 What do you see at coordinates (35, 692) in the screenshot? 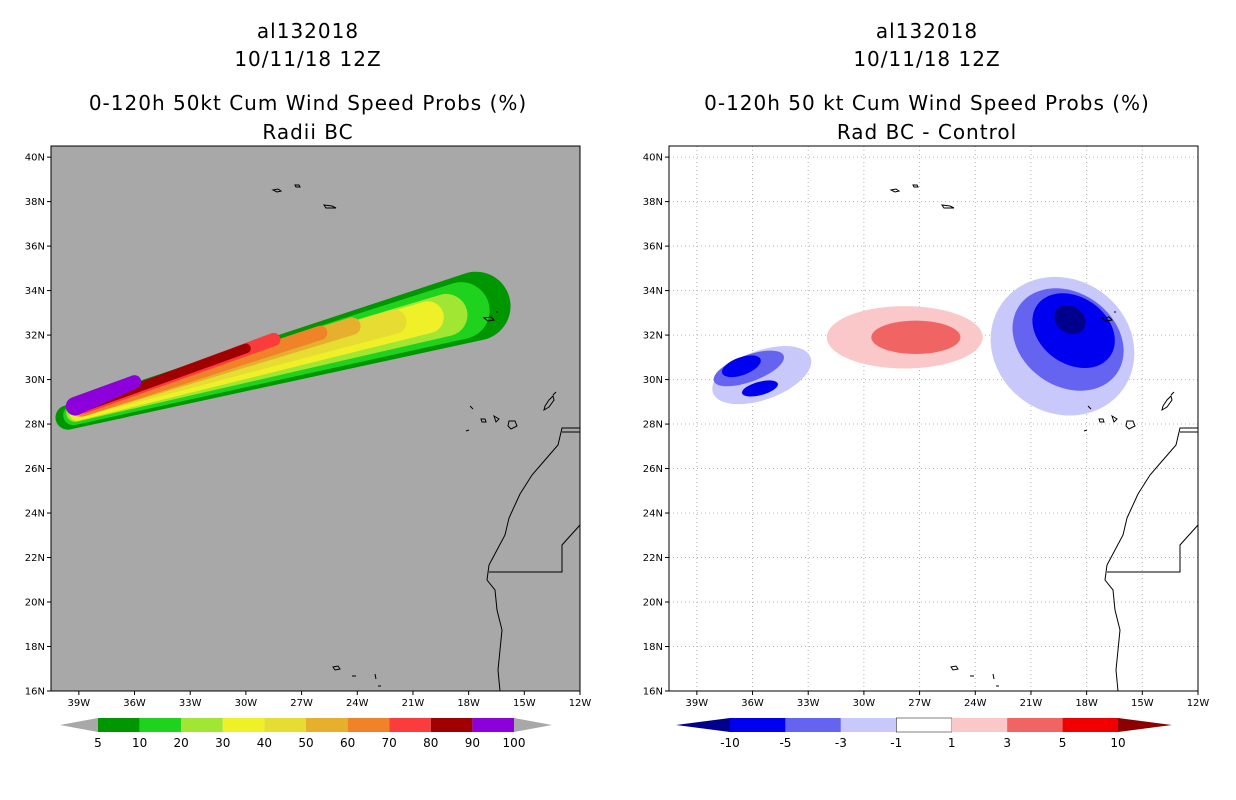
I see `y-tick-label: 16N` at bounding box center [35, 692].